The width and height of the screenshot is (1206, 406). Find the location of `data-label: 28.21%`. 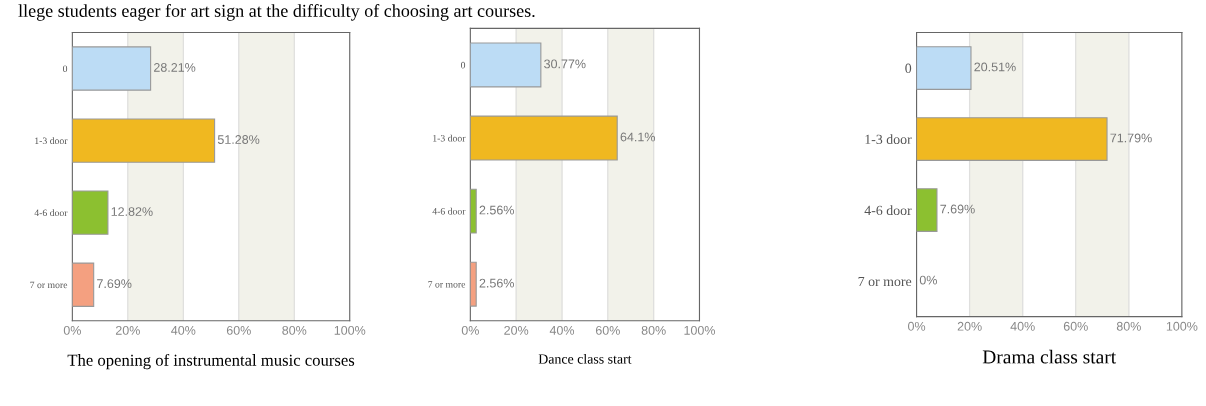

data-label: 28.21% is located at coordinates (175, 67).